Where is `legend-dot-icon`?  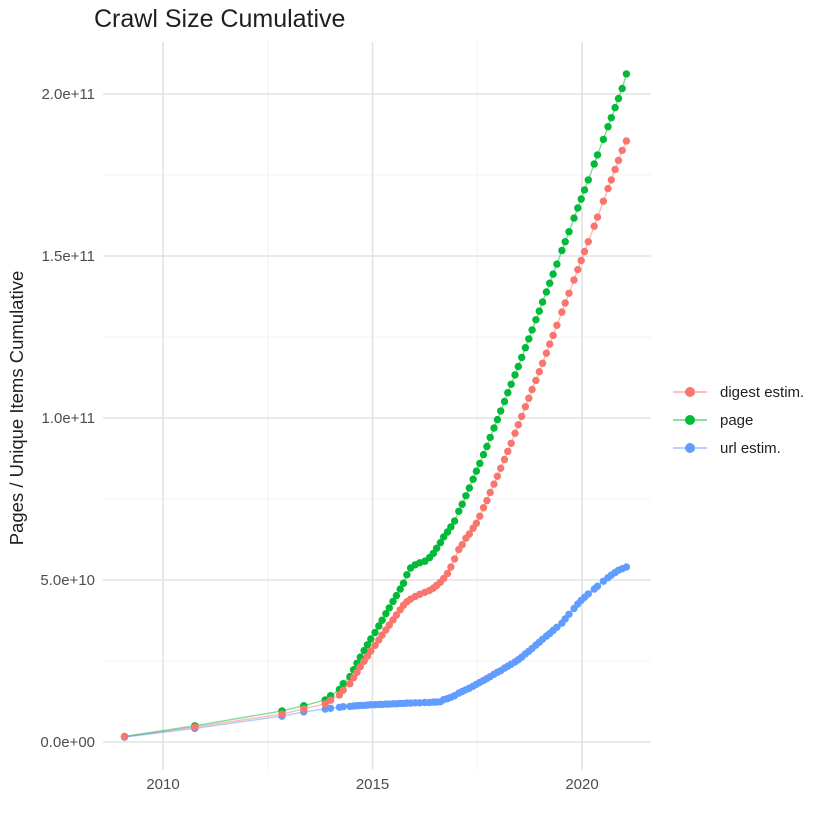
legend-dot-icon is located at coordinates (690, 392).